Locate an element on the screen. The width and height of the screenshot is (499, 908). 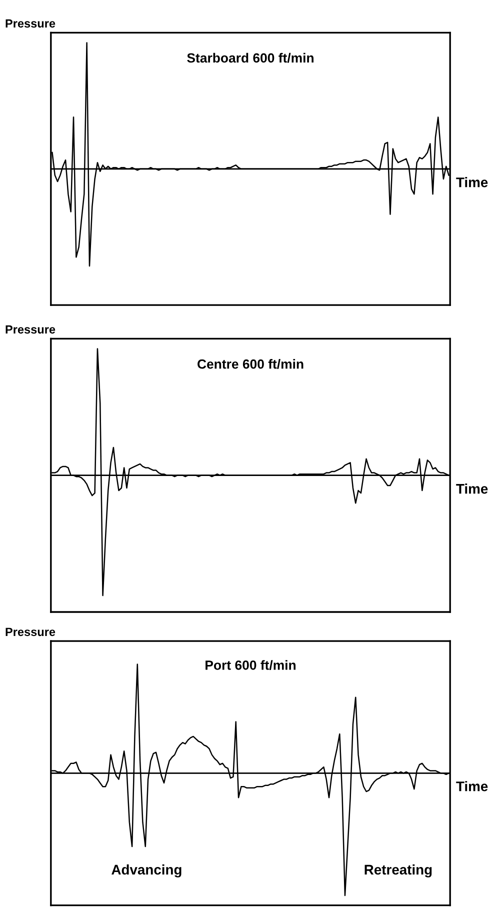
text: Centre 600 ft/min is located at coordinates (251, 364).